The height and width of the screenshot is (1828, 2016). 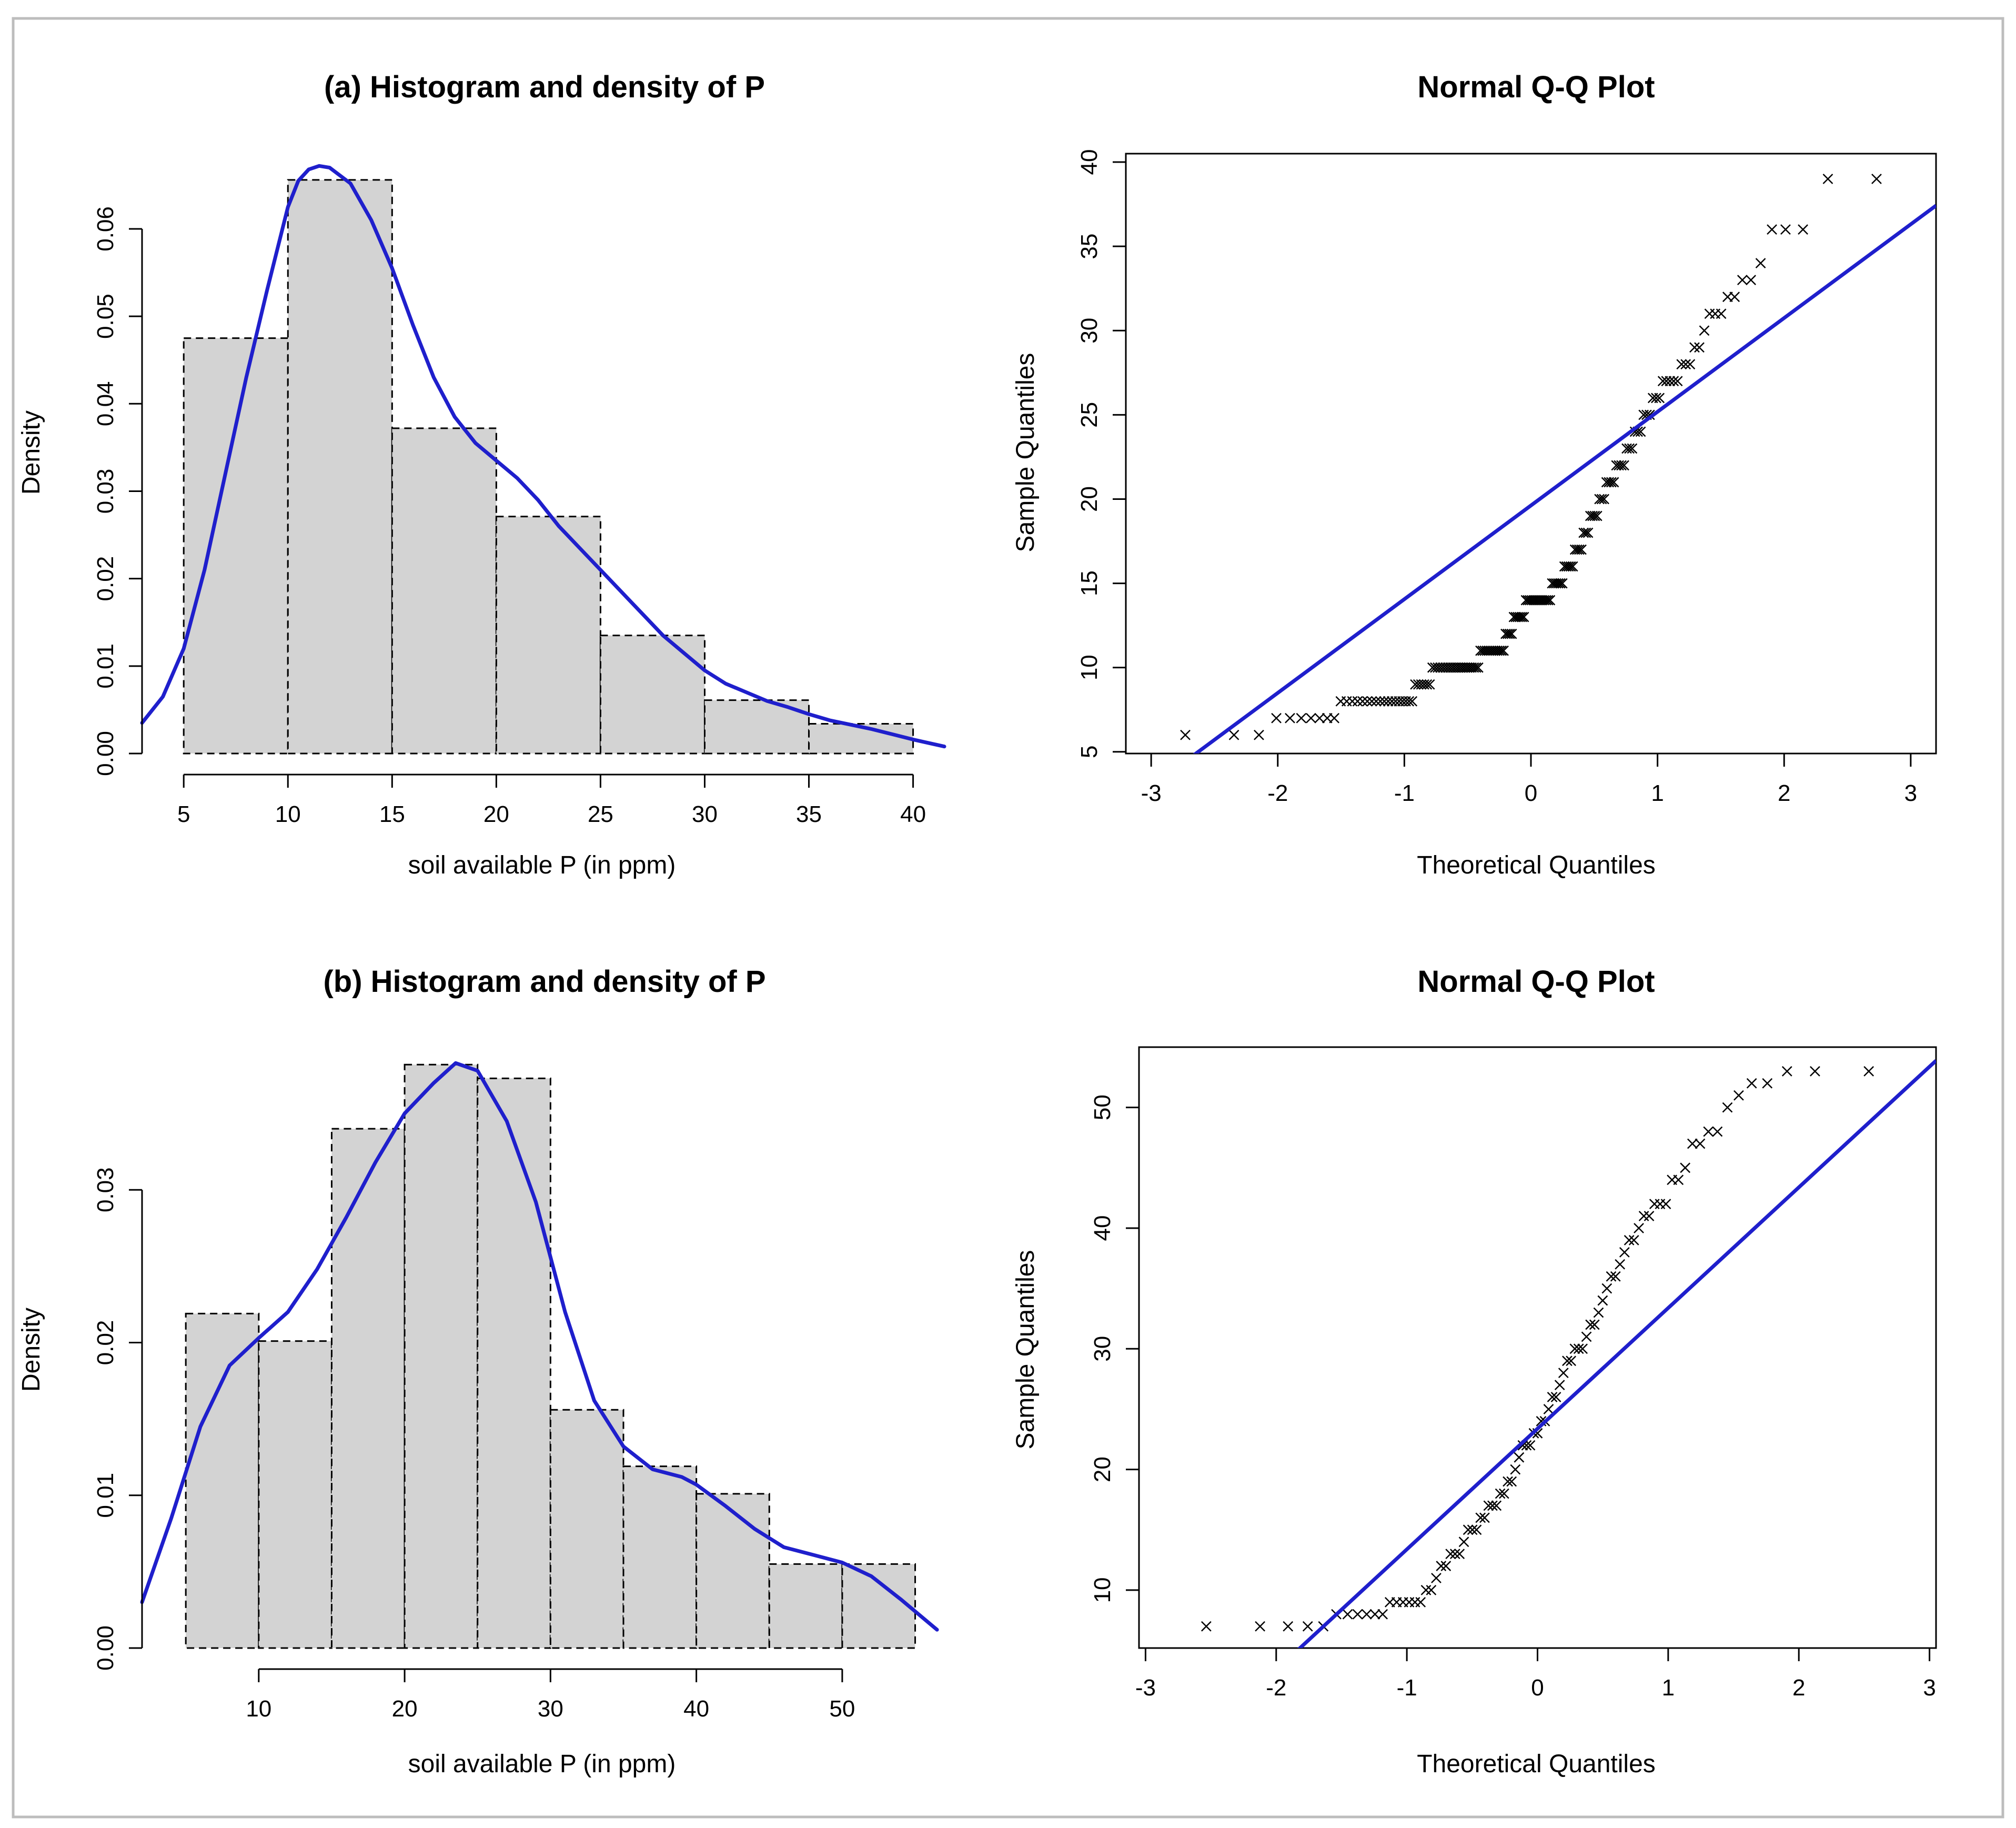 What do you see at coordinates (1102, 1228) in the screenshot?
I see `qq-b-y-tick-label-3: 40` at bounding box center [1102, 1228].